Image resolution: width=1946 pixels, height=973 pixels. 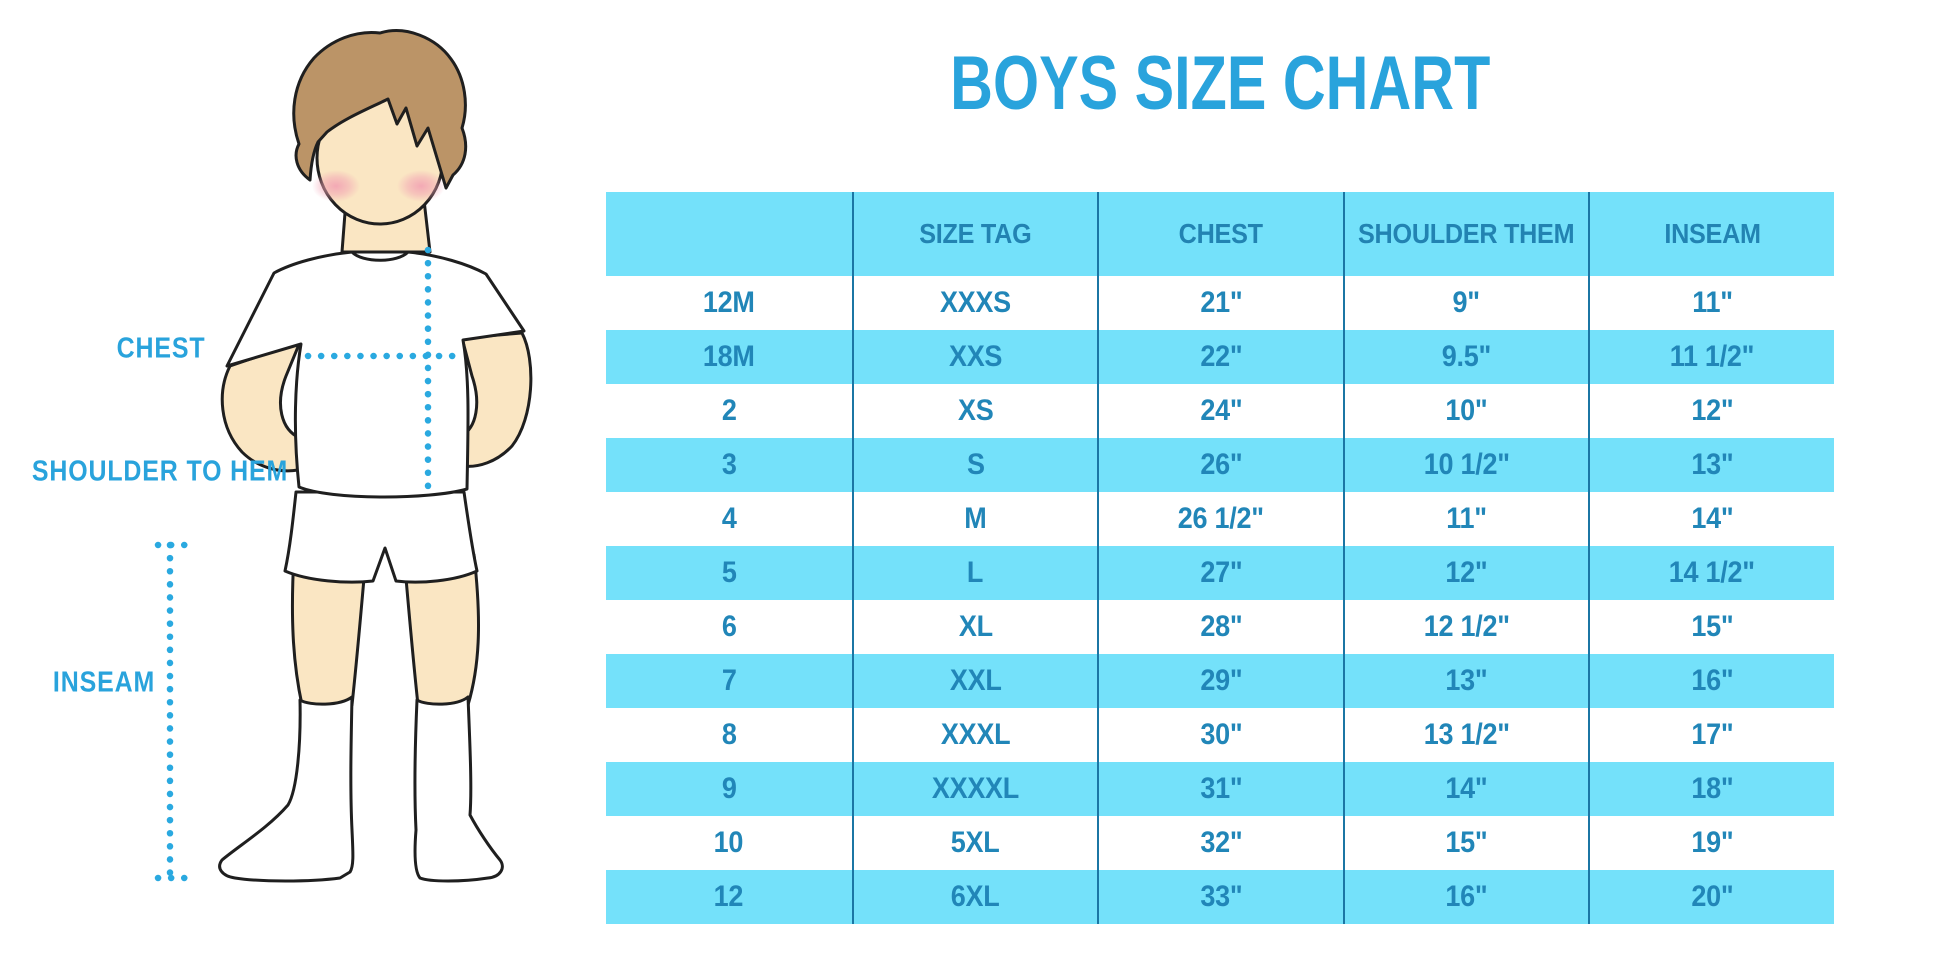 I want to click on table-row: 3 S 26" 10 1/2" 13", so click(x=1220, y=465).